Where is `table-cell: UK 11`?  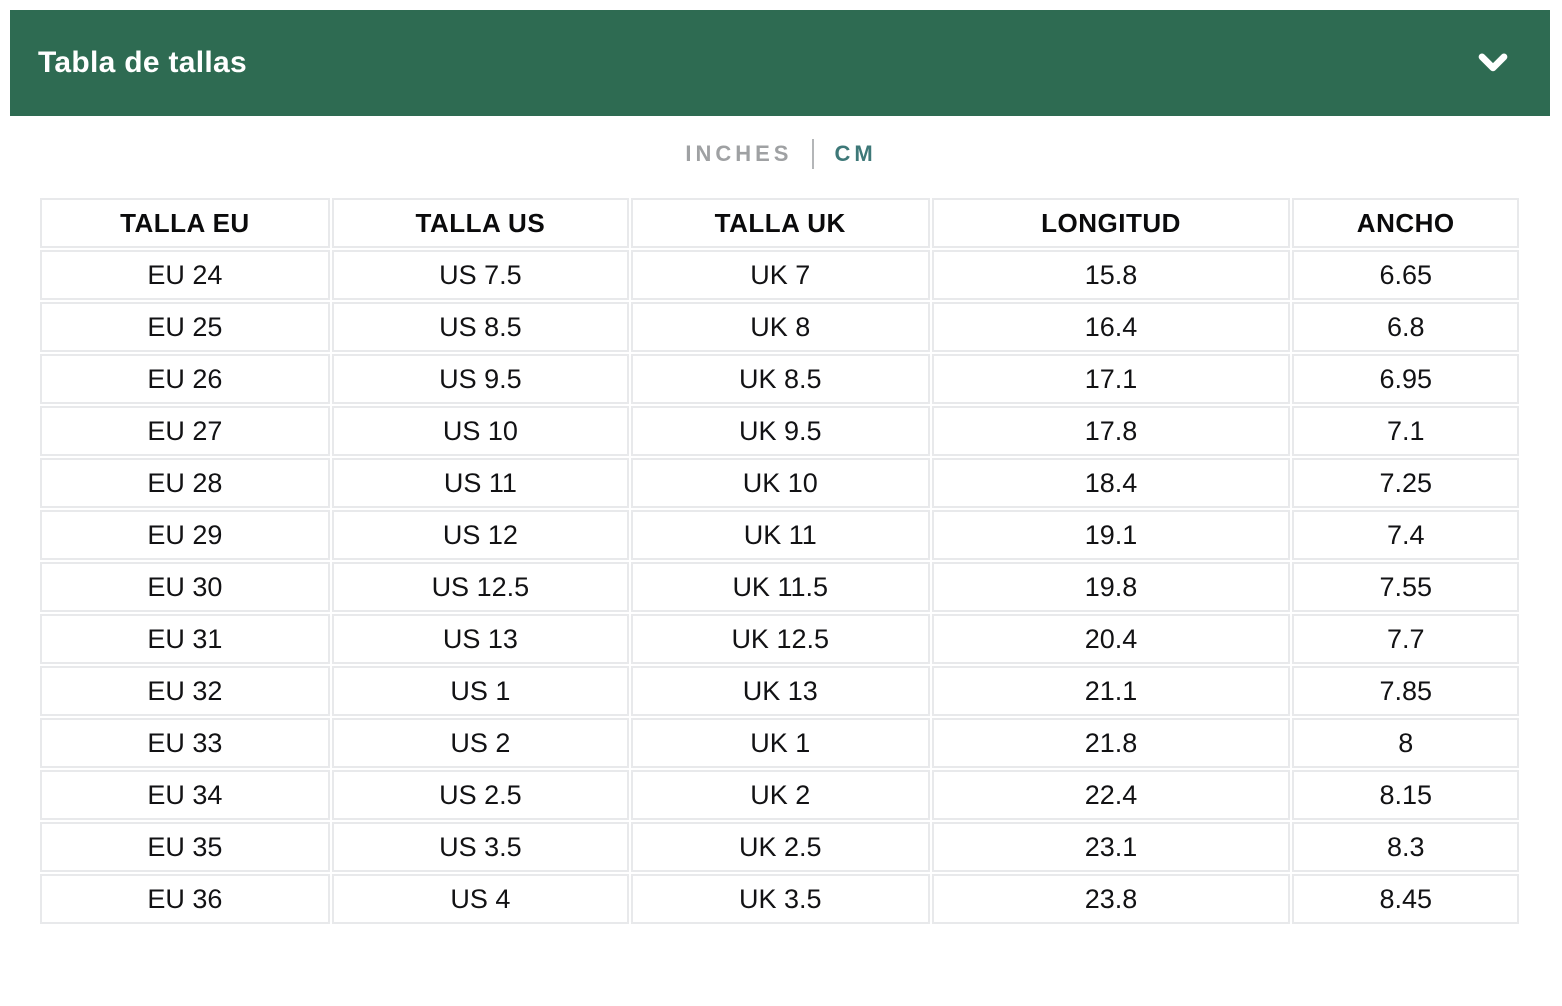 table-cell: UK 11 is located at coordinates (780, 535).